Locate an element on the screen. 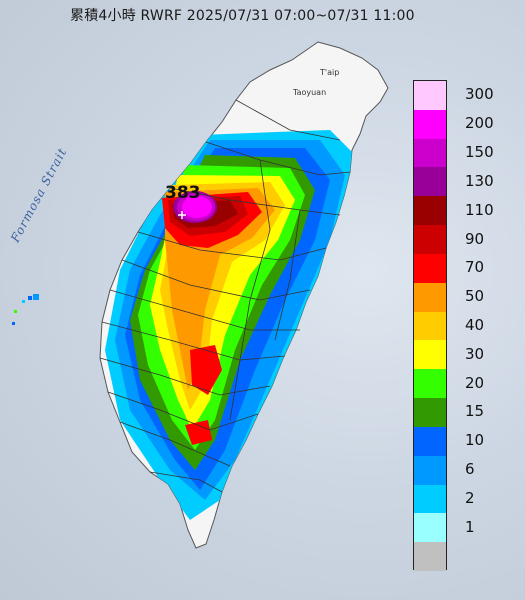 This screenshot has height=600, width=525. city-label-taoyuan: Taoyuan is located at coordinates (310, 92).